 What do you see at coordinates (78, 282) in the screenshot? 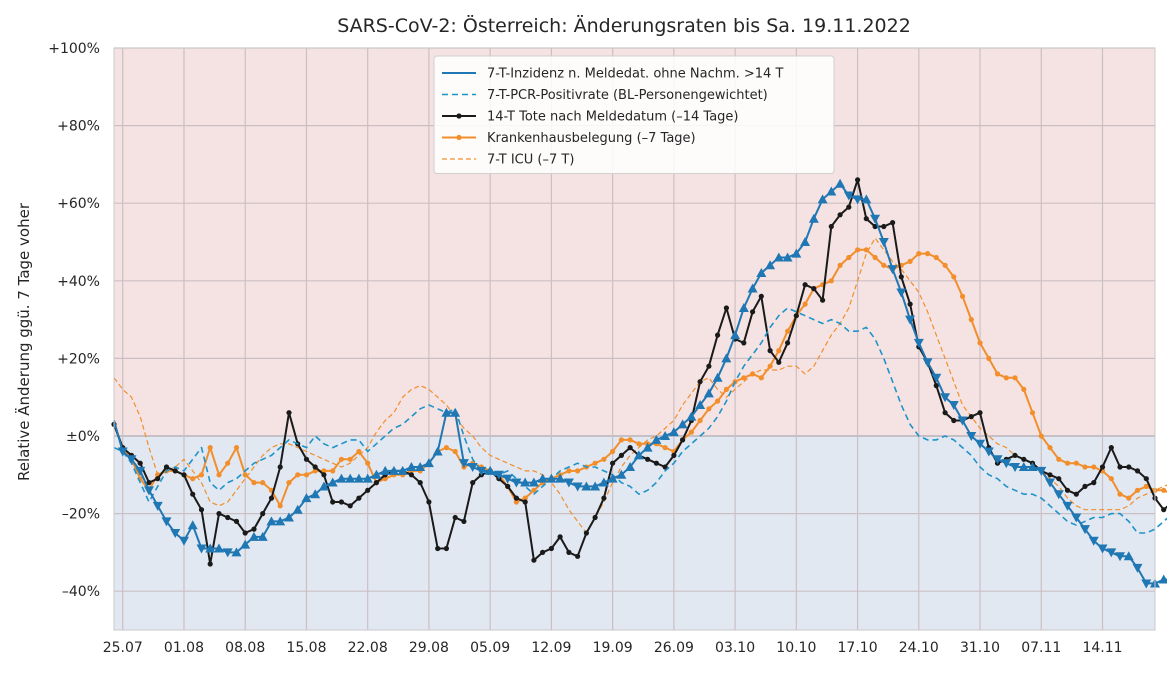
I see `y-tick-label: +40%` at bounding box center [78, 282].